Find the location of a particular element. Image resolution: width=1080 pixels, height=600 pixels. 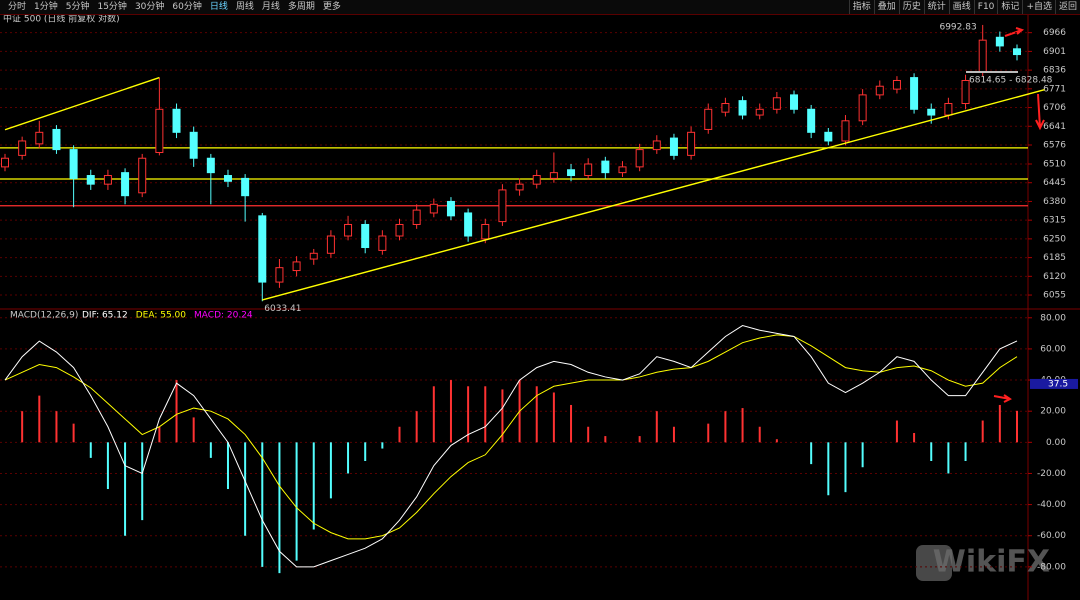

y-tick-label: 6576 is located at coordinates (1054, 145).